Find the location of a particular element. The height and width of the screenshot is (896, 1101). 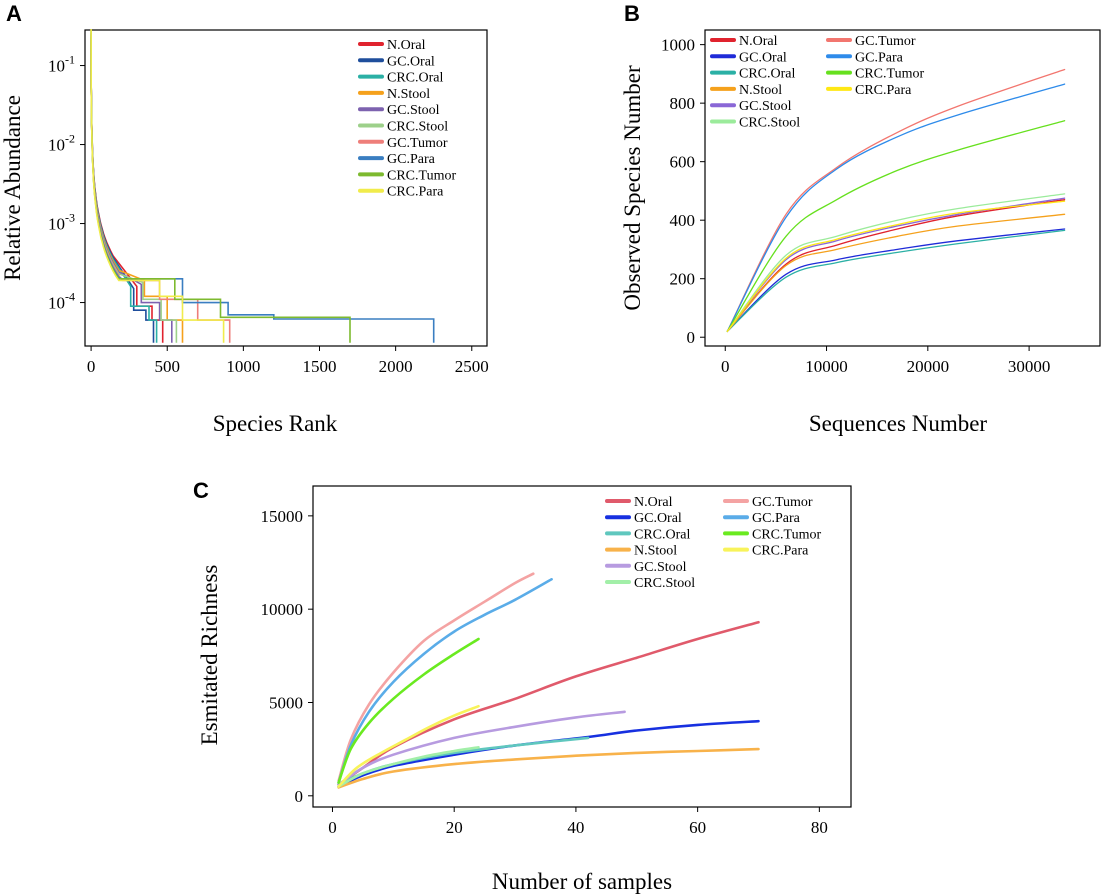

panel-b-line-crc-oral is located at coordinates (896, 281).